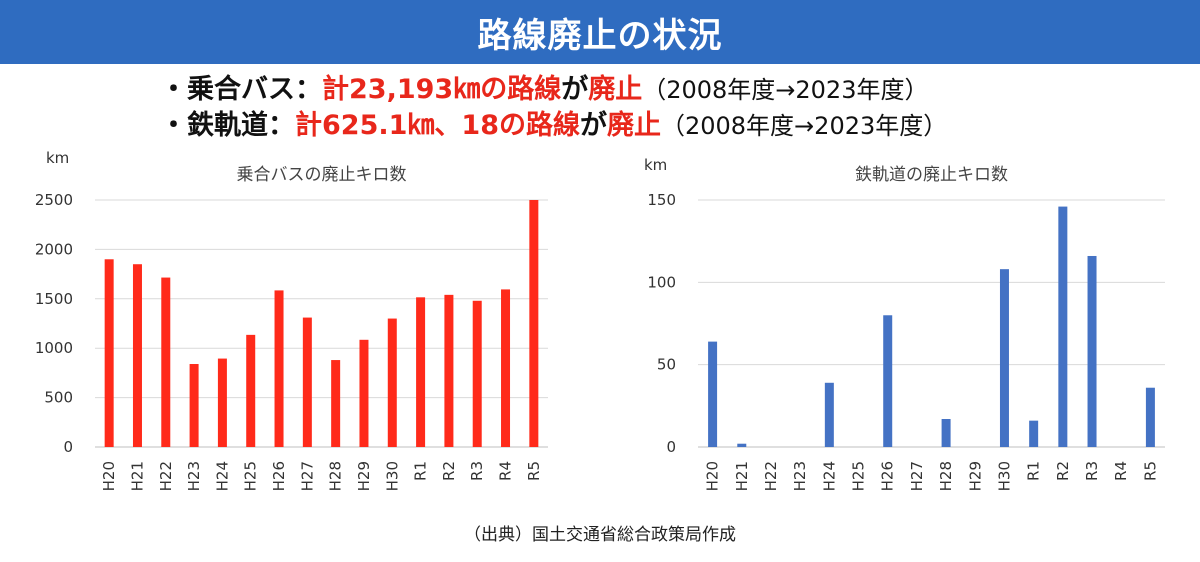 The image size is (1200, 562). I want to click on y-tick-label: 1000, so click(54, 348).